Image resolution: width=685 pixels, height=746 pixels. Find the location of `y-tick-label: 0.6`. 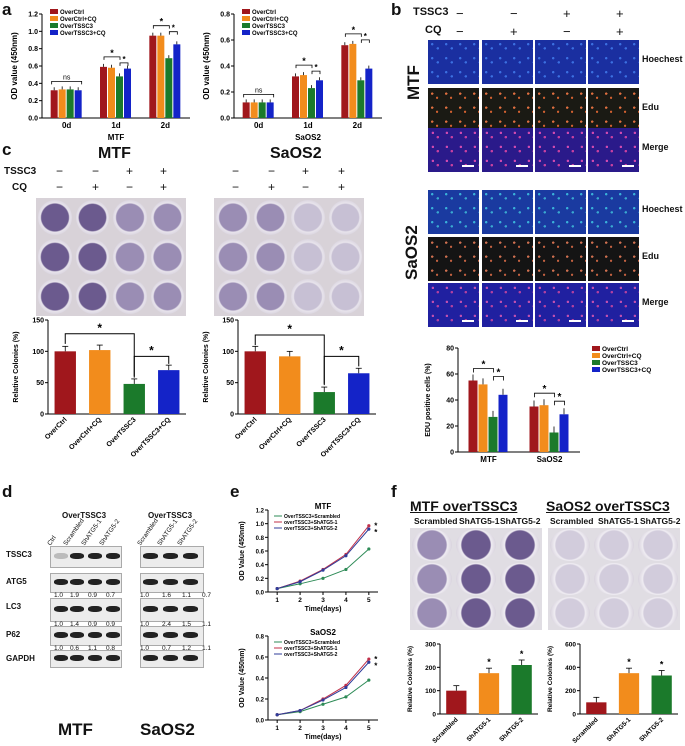

y-tick-label: 0.6 is located at coordinates (33, 67).